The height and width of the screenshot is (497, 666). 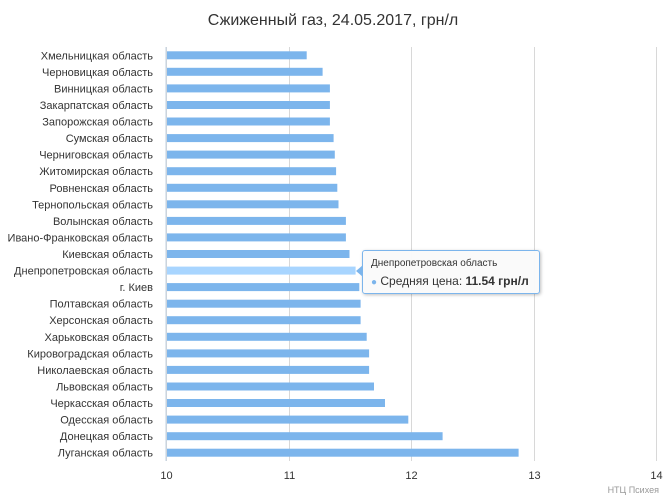 What do you see at coordinates (136, 288) in the screenshot?
I see `category-label: г. Киев` at bounding box center [136, 288].